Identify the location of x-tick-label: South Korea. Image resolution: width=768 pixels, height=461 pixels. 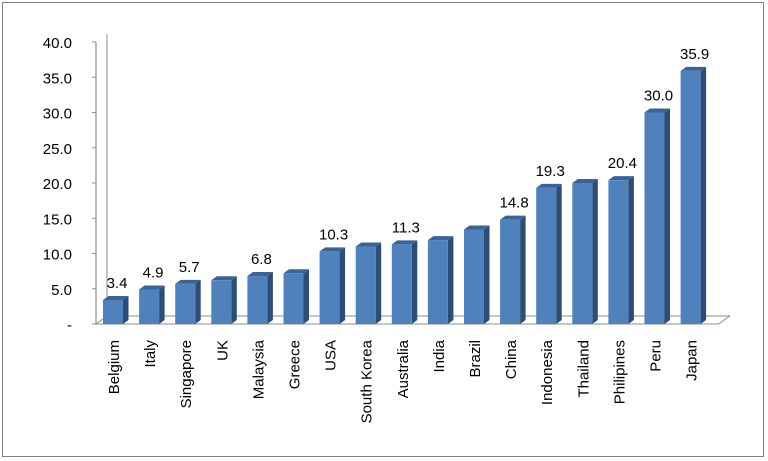
(367, 381).